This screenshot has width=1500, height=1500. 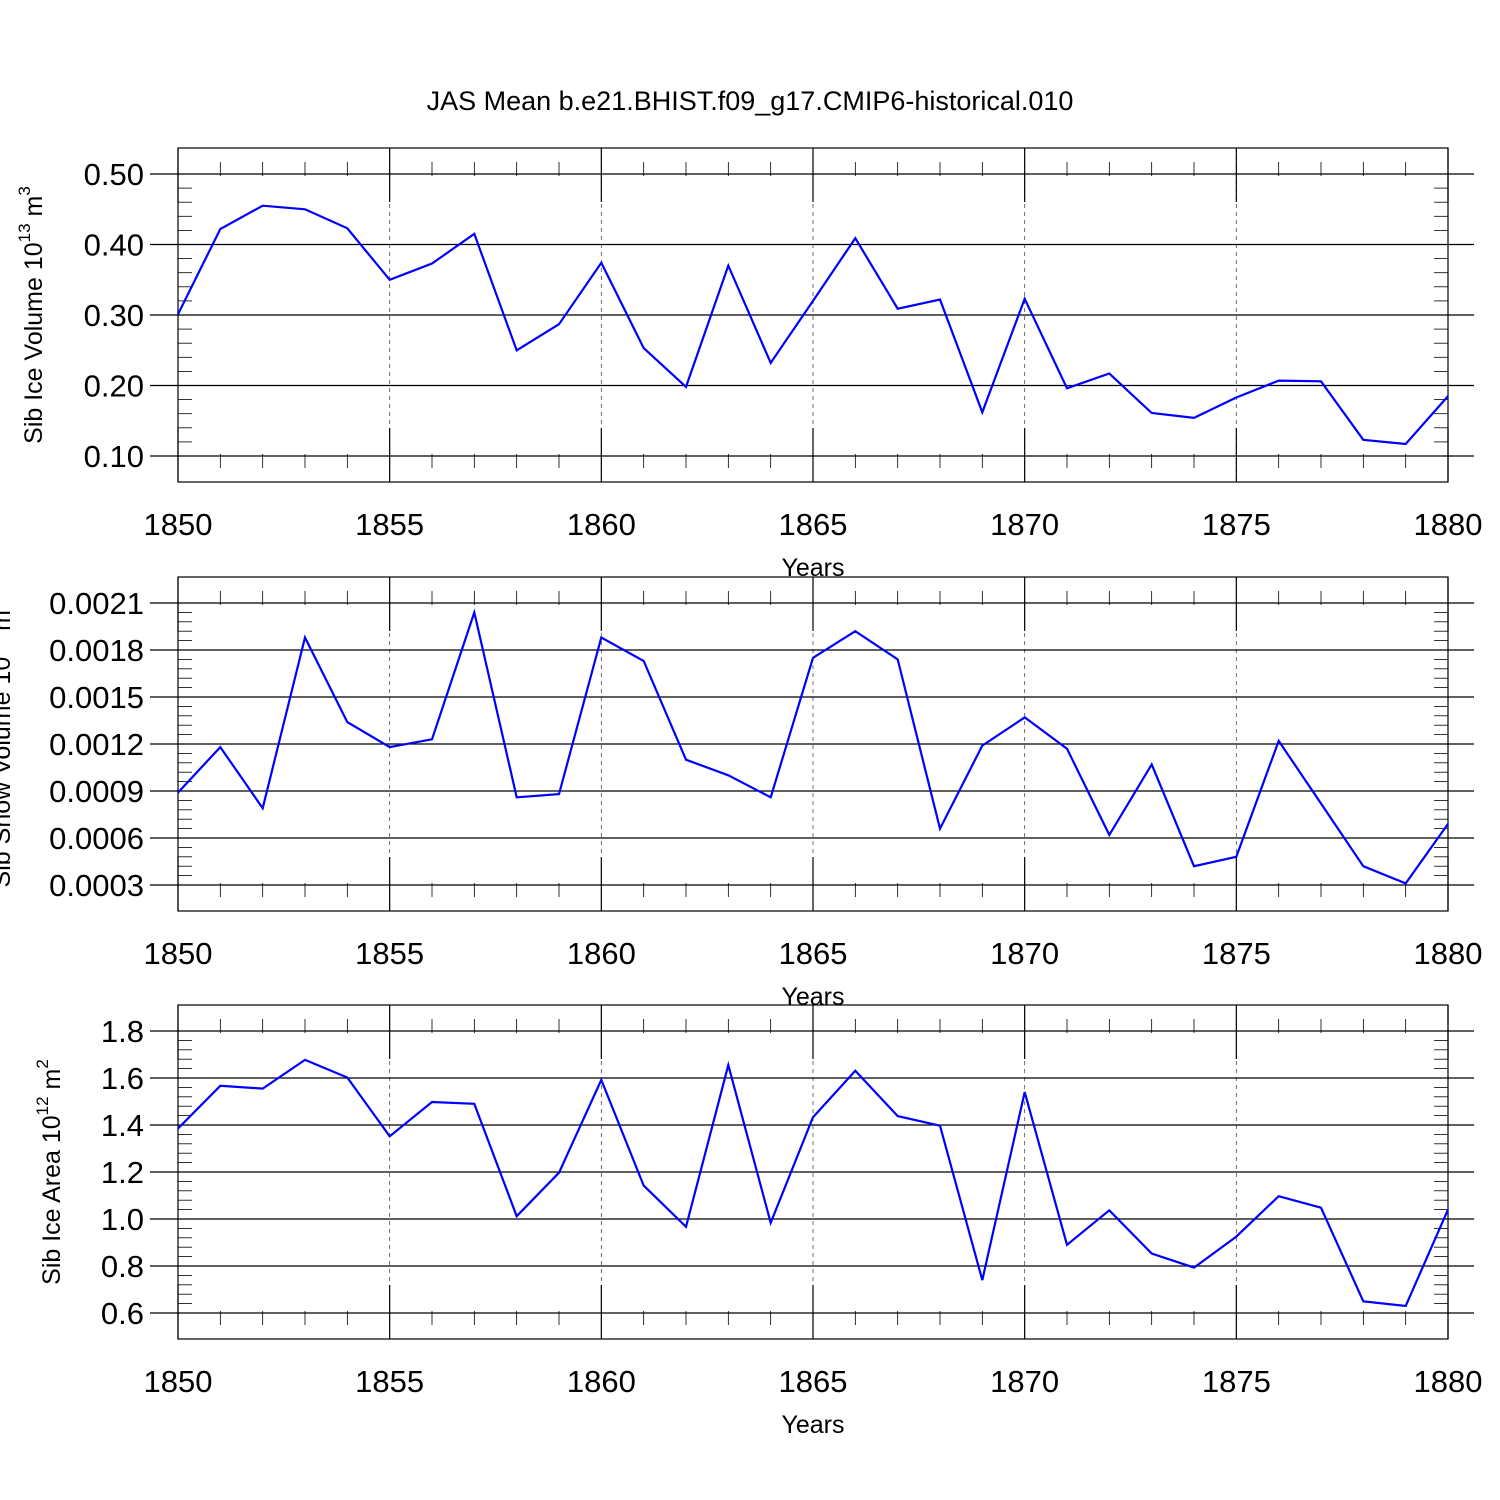 What do you see at coordinates (96, 744) in the screenshot?
I see `y-tick-label: 0.0012` at bounding box center [96, 744].